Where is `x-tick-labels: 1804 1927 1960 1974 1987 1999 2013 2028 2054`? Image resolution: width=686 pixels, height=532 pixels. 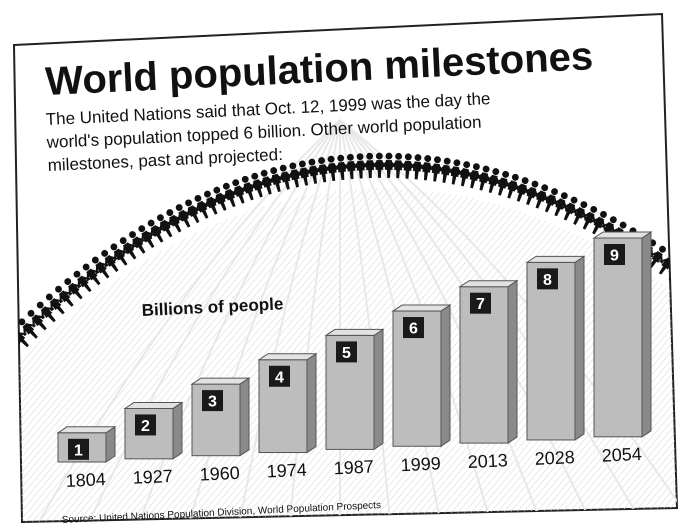 x-tick-labels: 1804 1927 1960 1974 1987 1999 2013 2028 2054 is located at coordinates (353, 467).